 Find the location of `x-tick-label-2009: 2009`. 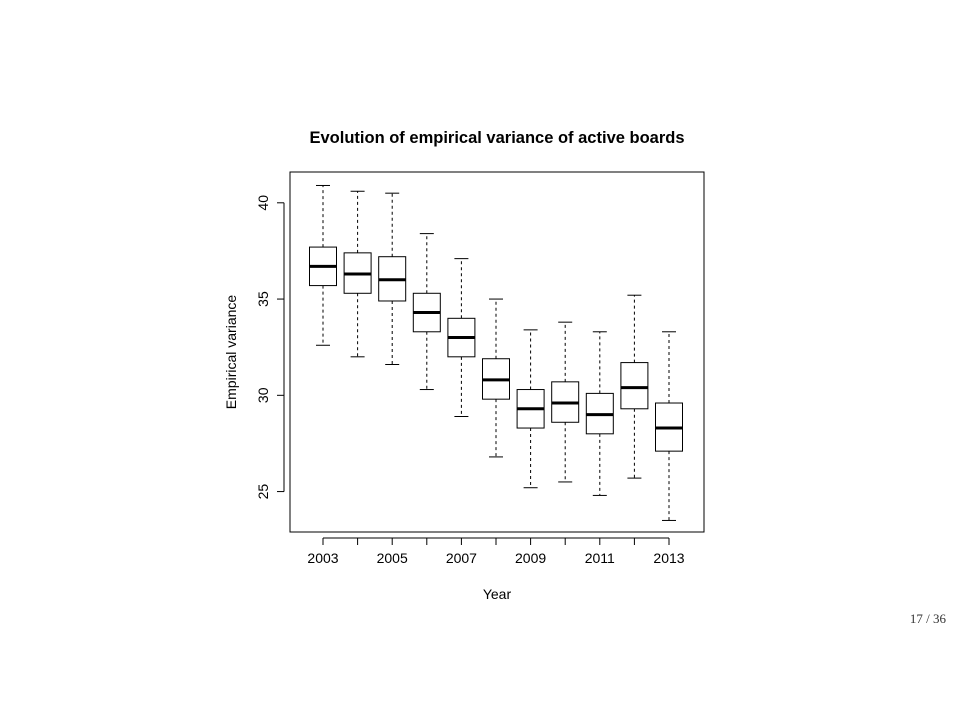

x-tick-label-2009: 2009 is located at coordinates (530, 558).